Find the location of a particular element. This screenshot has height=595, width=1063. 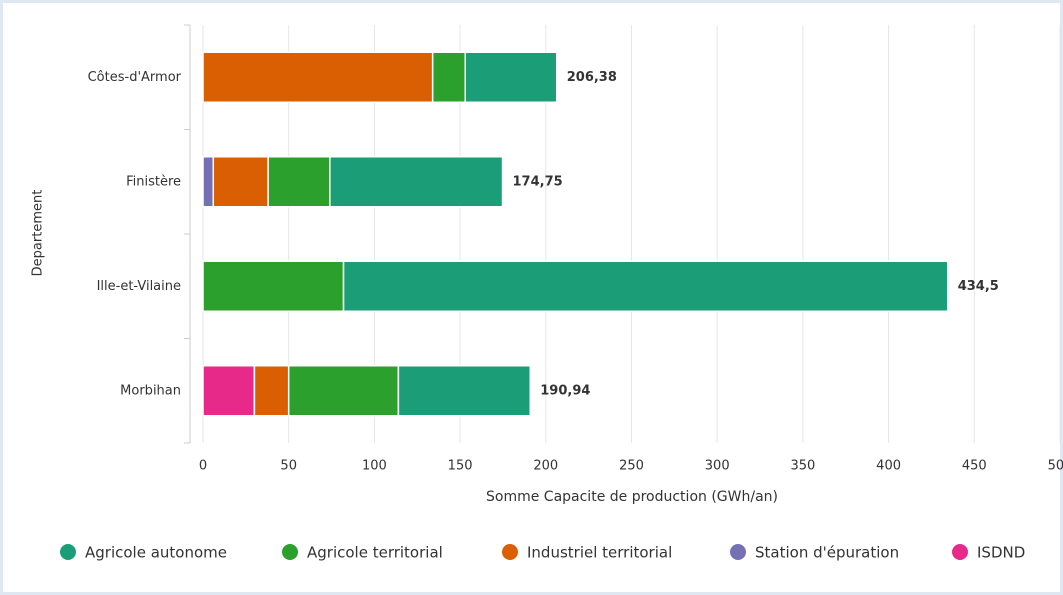

total-label: 434,5 is located at coordinates (978, 286).